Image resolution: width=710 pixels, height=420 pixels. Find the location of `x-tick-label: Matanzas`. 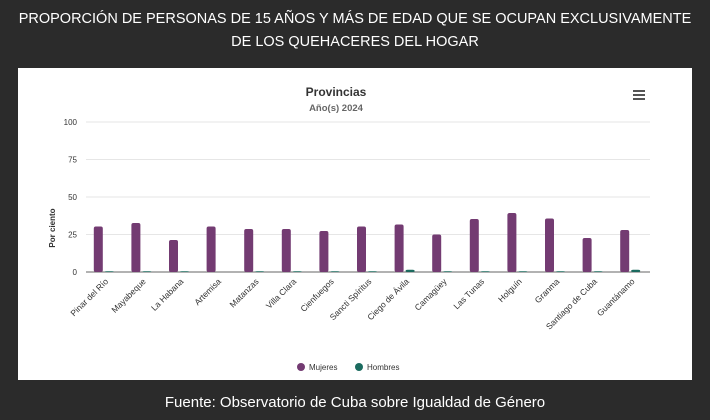

x-tick-label: Matanzas is located at coordinates (243, 292).